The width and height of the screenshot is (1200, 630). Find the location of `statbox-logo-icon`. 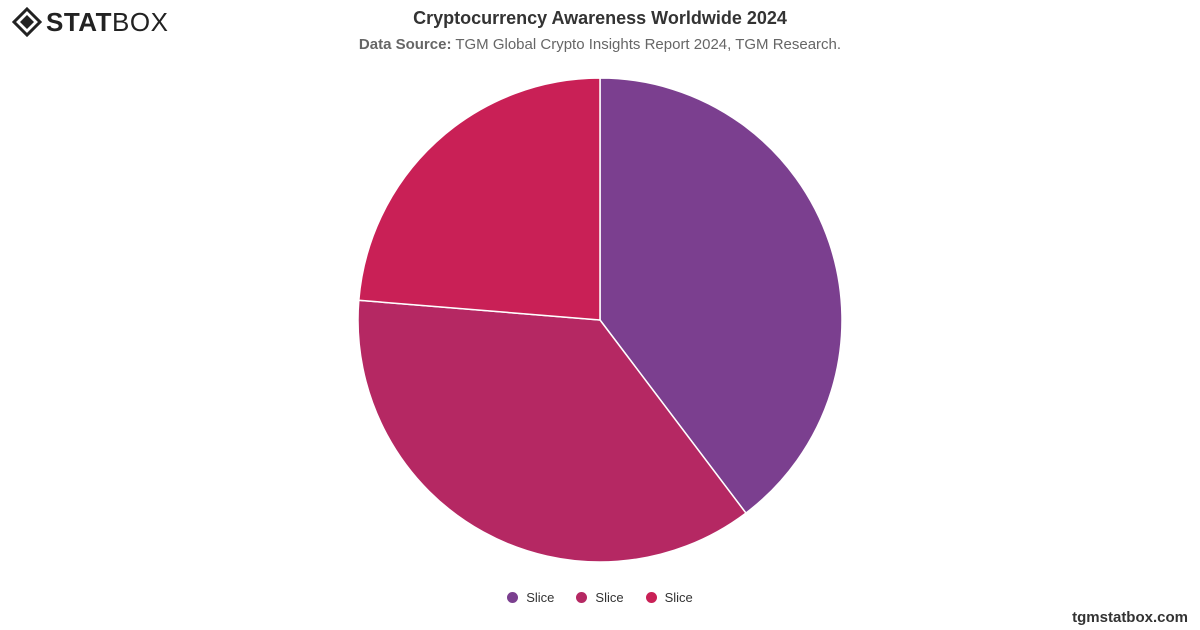

statbox-logo-icon is located at coordinates (27, 22).